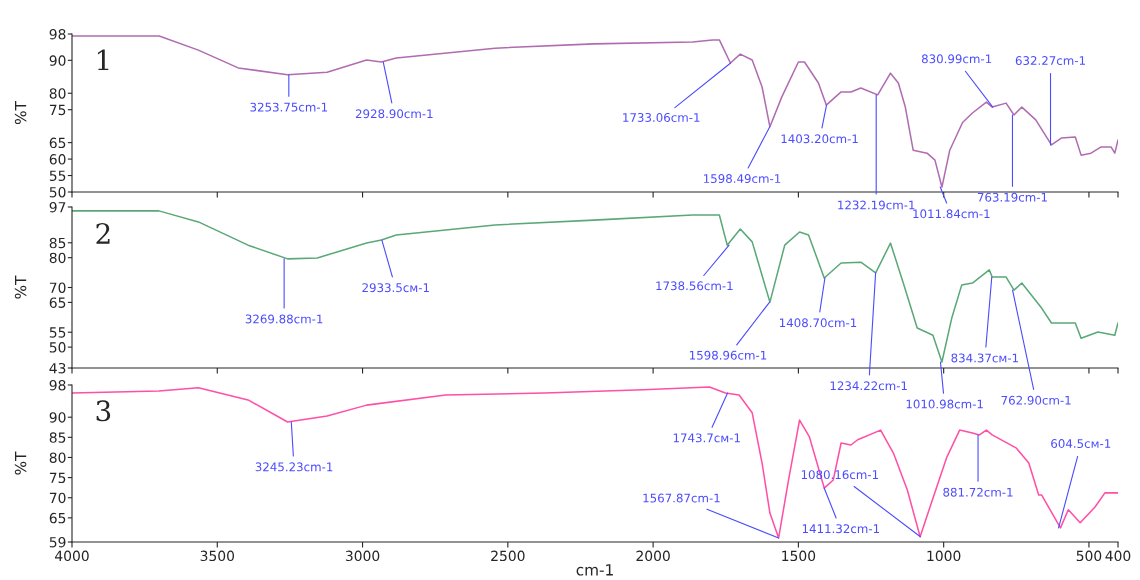 The image size is (1140, 580). Describe the element at coordinates (978, 492) in the screenshot. I see `annotation: 881.72cm-1` at that location.